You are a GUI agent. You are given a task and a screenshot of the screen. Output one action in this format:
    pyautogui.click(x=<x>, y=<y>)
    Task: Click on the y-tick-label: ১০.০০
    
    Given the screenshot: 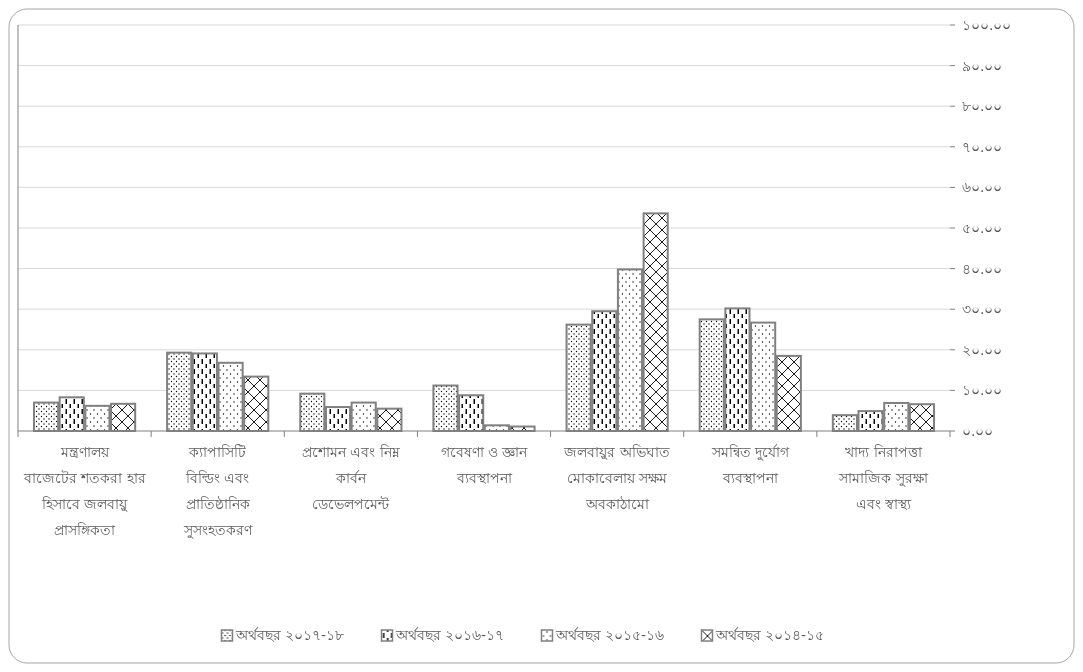 What is the action you would take?
    pyautogui.click(x=982, y=390)
    